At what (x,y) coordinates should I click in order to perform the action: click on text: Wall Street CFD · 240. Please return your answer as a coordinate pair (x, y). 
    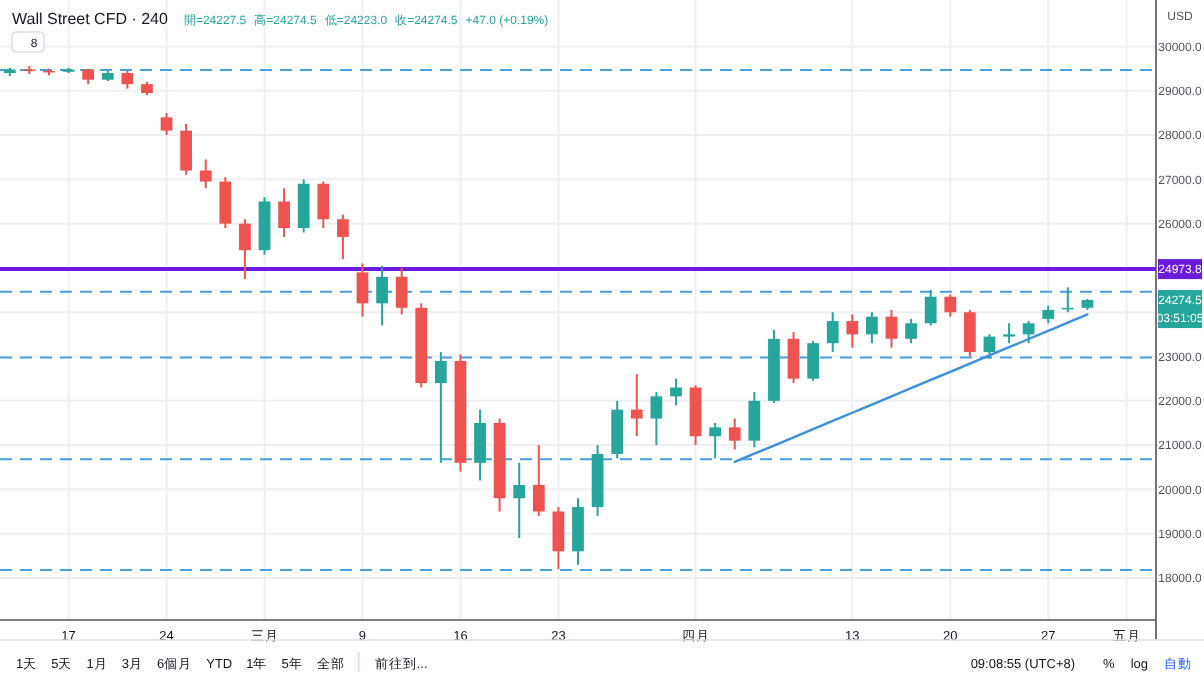
    Looking at the image, I should click on (90, 19).